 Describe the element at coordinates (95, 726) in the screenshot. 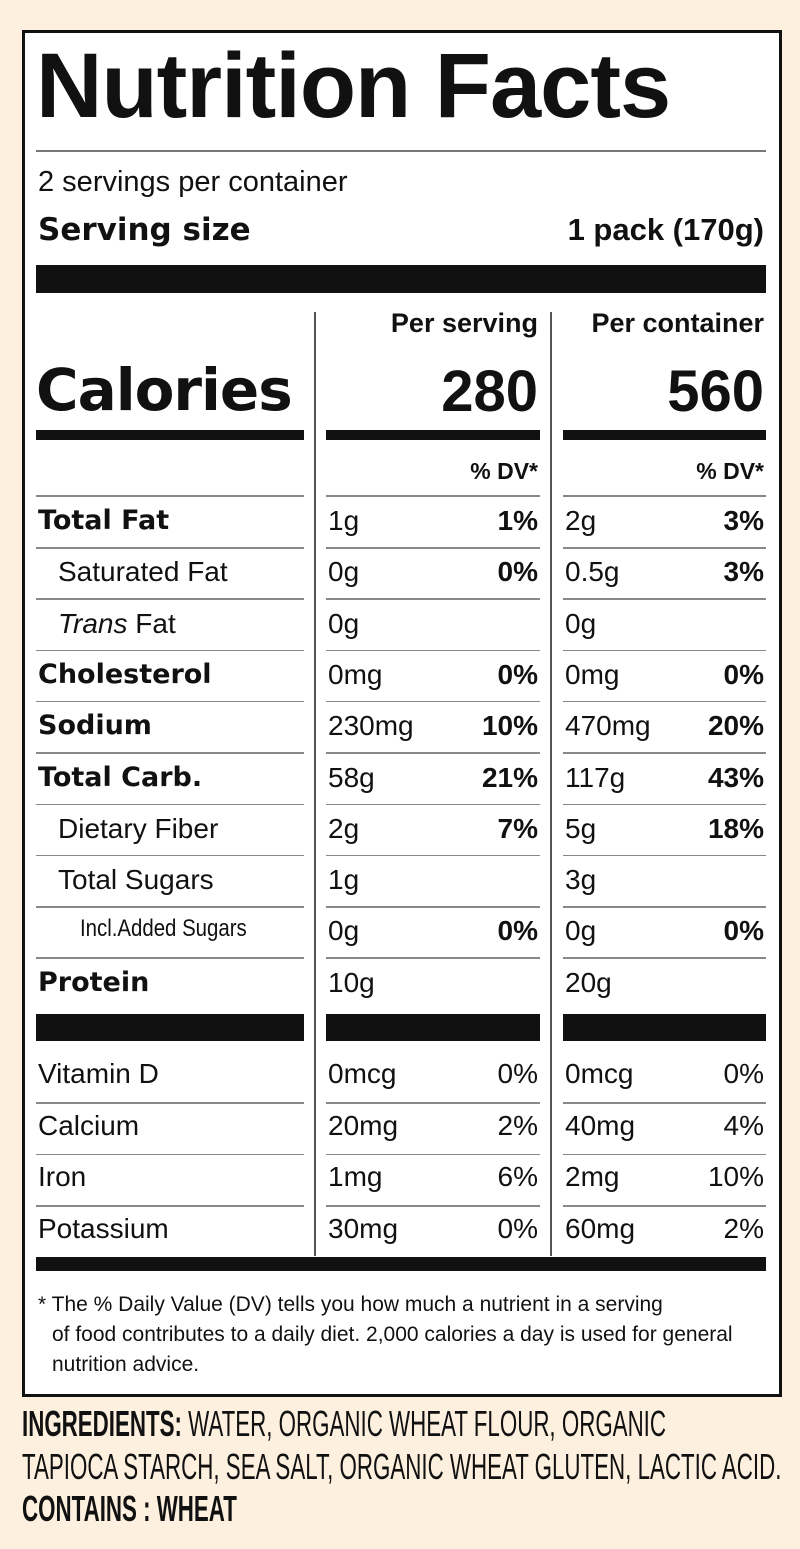

I see `nutrient-label: Sodium` at that location.